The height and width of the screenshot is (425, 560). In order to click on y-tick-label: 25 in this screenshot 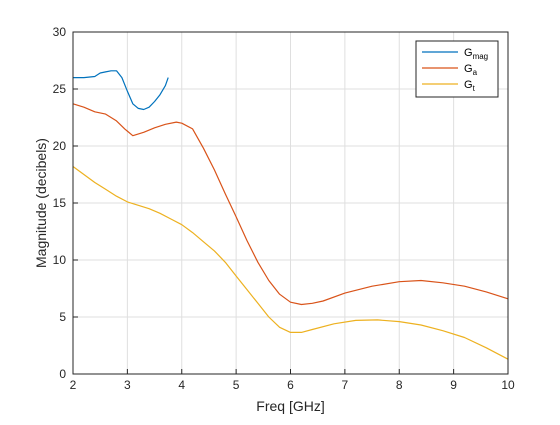, I will do `click(60, 89)`.